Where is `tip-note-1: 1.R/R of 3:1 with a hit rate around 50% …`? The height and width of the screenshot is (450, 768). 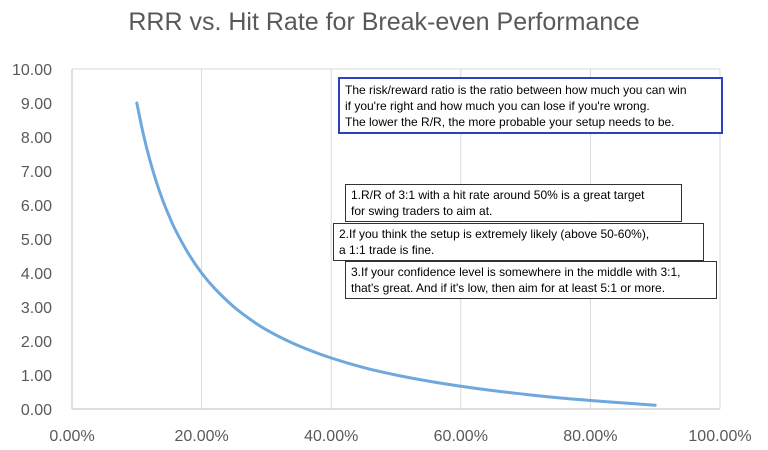 tip-note-1: 1.R/R of 3:1 with a hit rate around 50% … is located at coordinates (513, 203).